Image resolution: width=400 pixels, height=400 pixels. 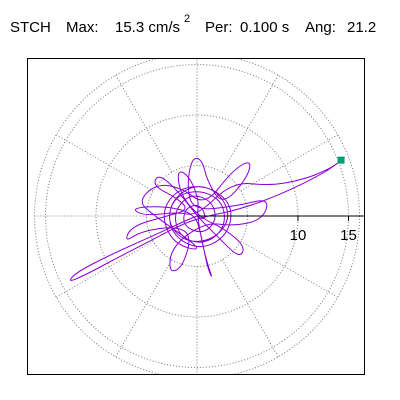 I want to click on max-unit-exponent: 2, so click(x=187, y=19).